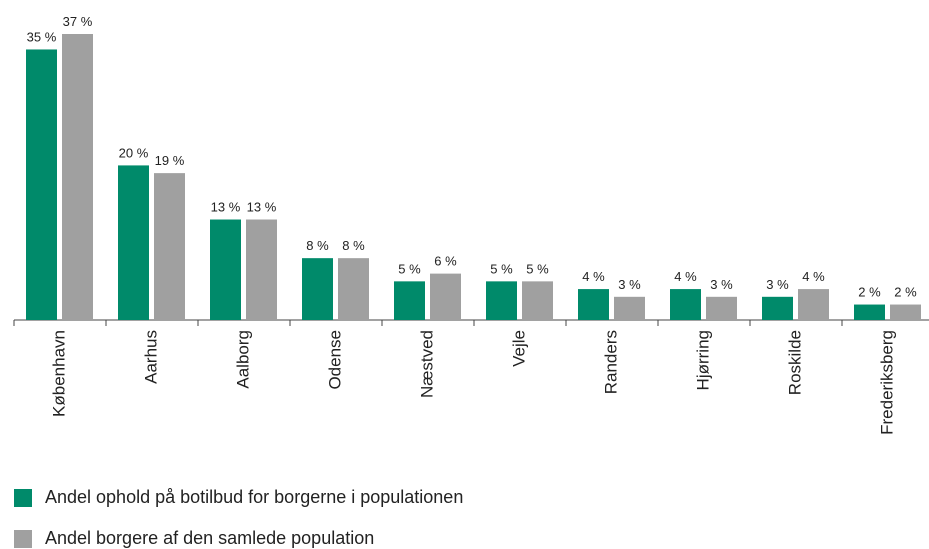  I want to click on value-label: 19 %, so click(170, 160).